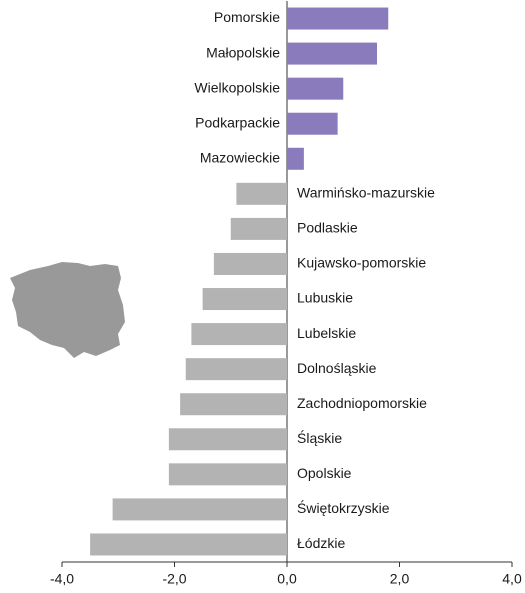 This screenshot has width=525, height=593. What do you see at coordinates (362, 403) in the screenshot?
I see `category-label: Zachodniopomorskie` at bounding box center [362, 403].